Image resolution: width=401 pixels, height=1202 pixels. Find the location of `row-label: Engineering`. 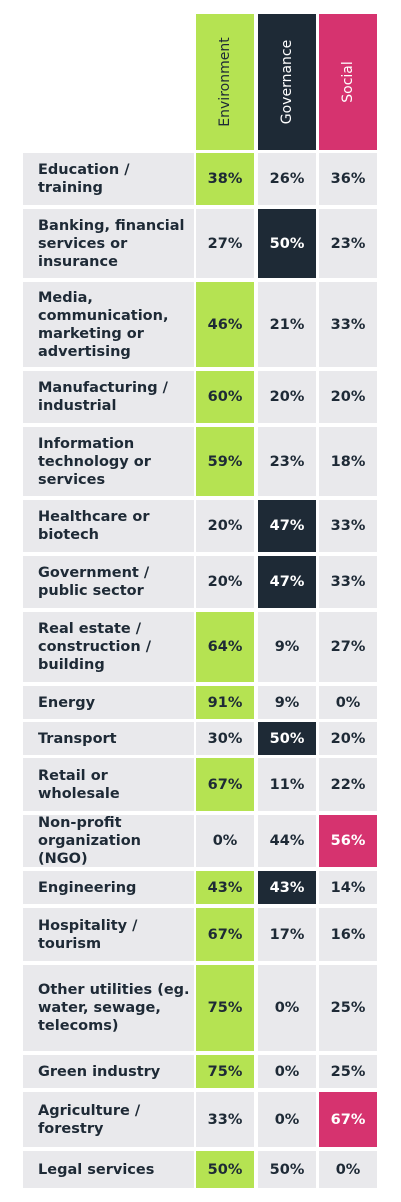

row-label: Engineering is located at coordinates (108, 887).